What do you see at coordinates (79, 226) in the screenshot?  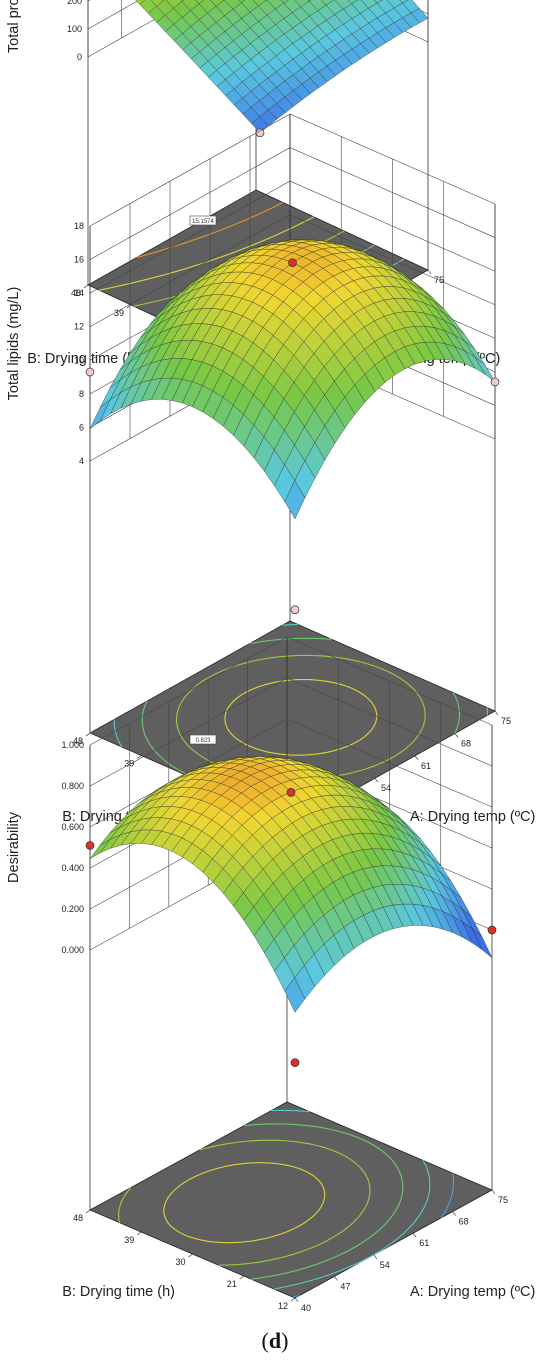 I see `z-tick-label: 18` at bounding box center [79, 226].